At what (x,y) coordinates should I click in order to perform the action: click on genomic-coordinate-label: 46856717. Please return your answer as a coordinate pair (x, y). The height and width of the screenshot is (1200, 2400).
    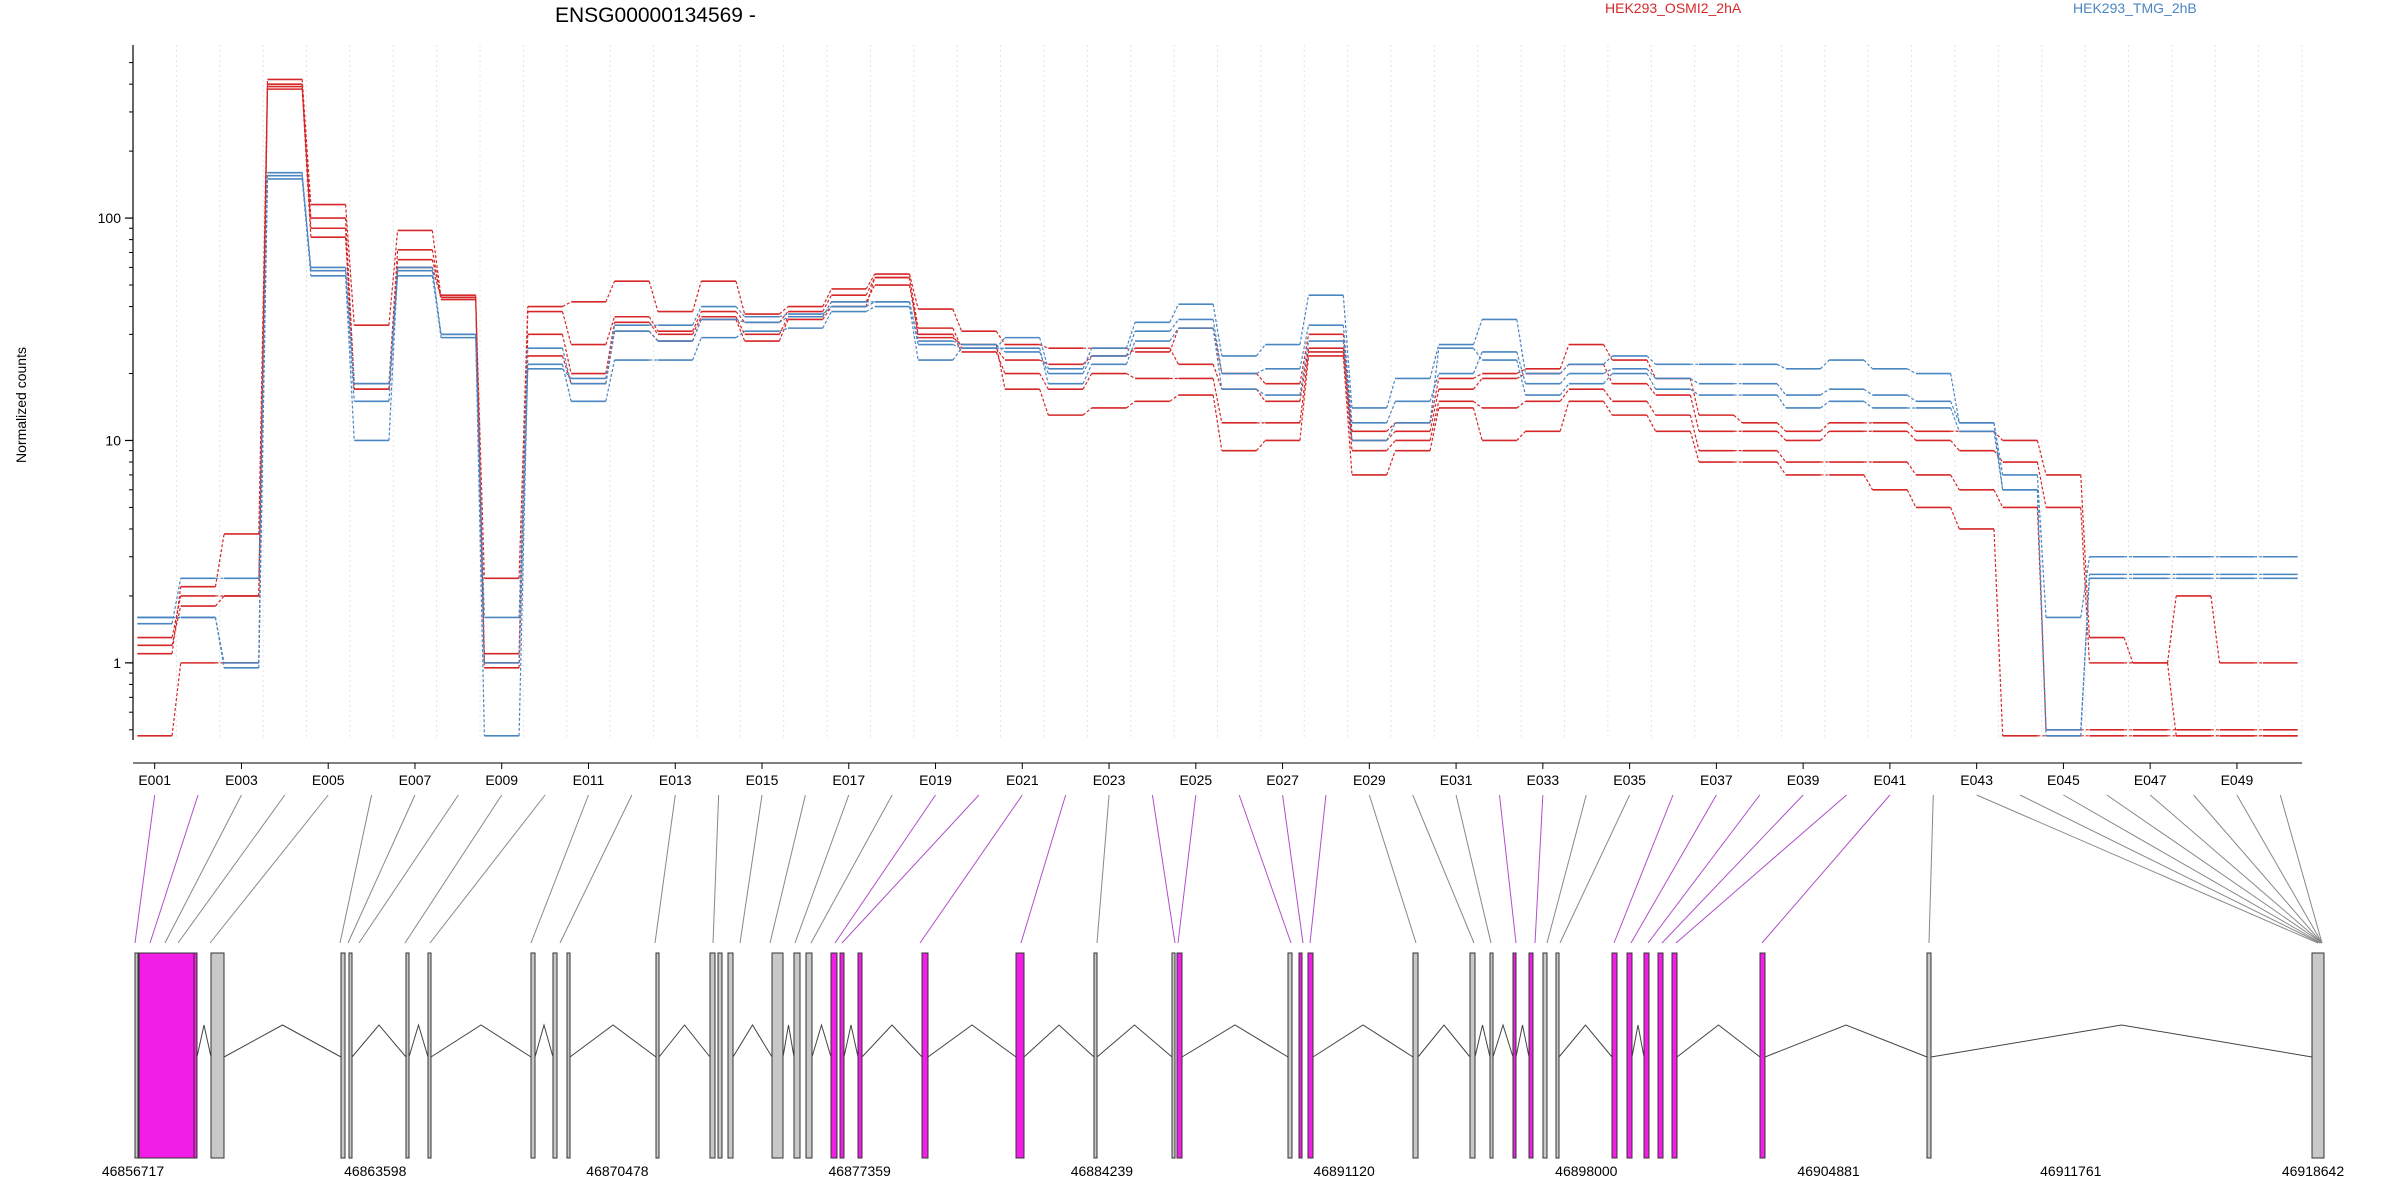
    Looking at the image, I should click on (133, 1171).